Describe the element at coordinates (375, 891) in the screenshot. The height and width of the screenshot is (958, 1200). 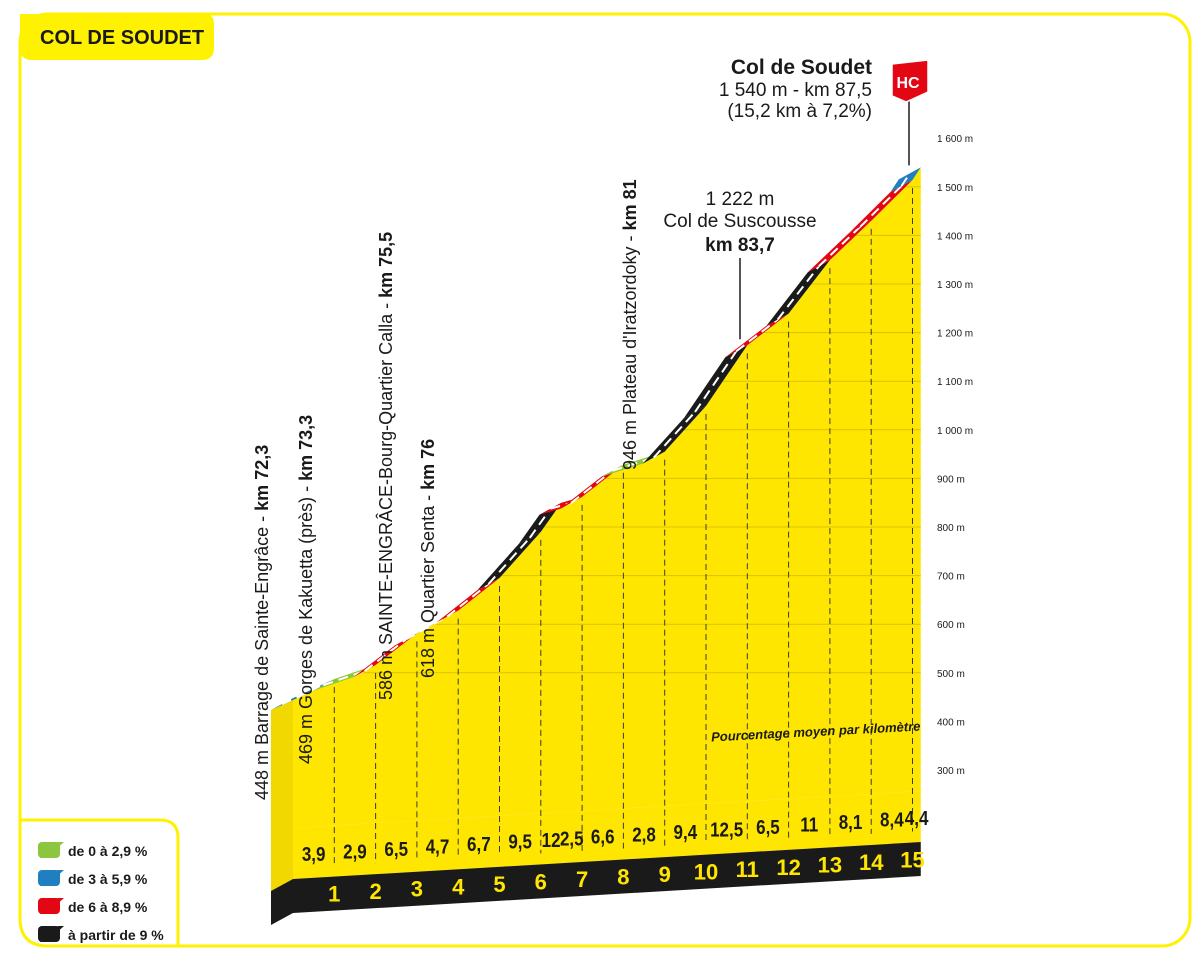
I see `km-tick-label: 2` at that location.